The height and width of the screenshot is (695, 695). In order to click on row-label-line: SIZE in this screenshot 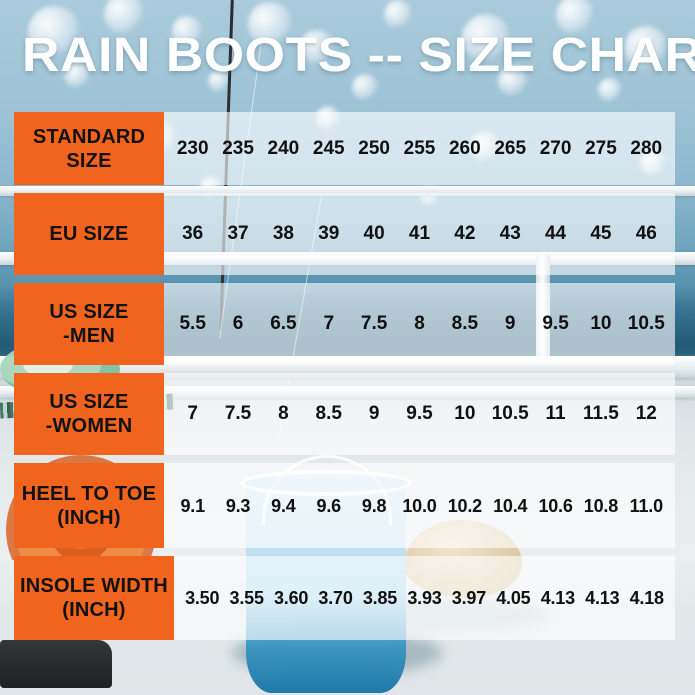, I will do `click(89, 160)`.